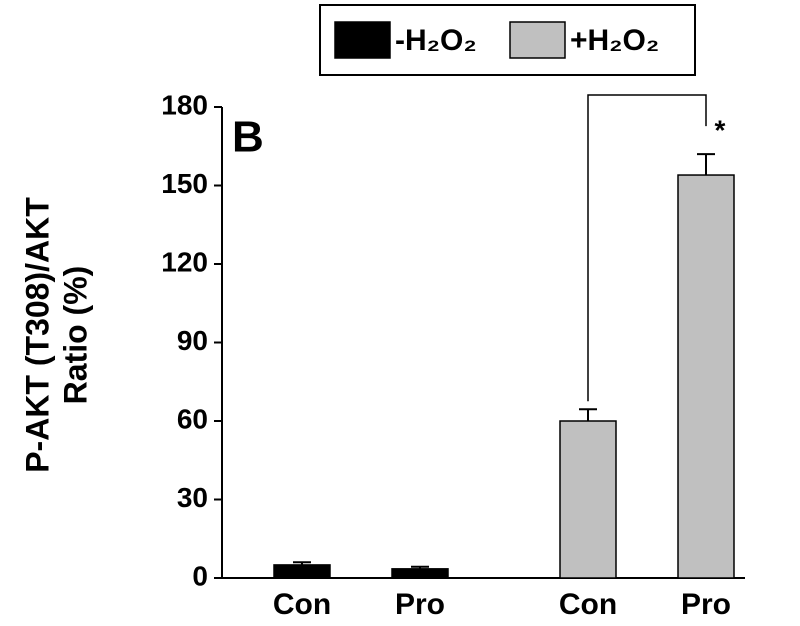 The width and height of the screenshot is (800, 626). I want to click on y-tick-label: 90, so click(192, 340).